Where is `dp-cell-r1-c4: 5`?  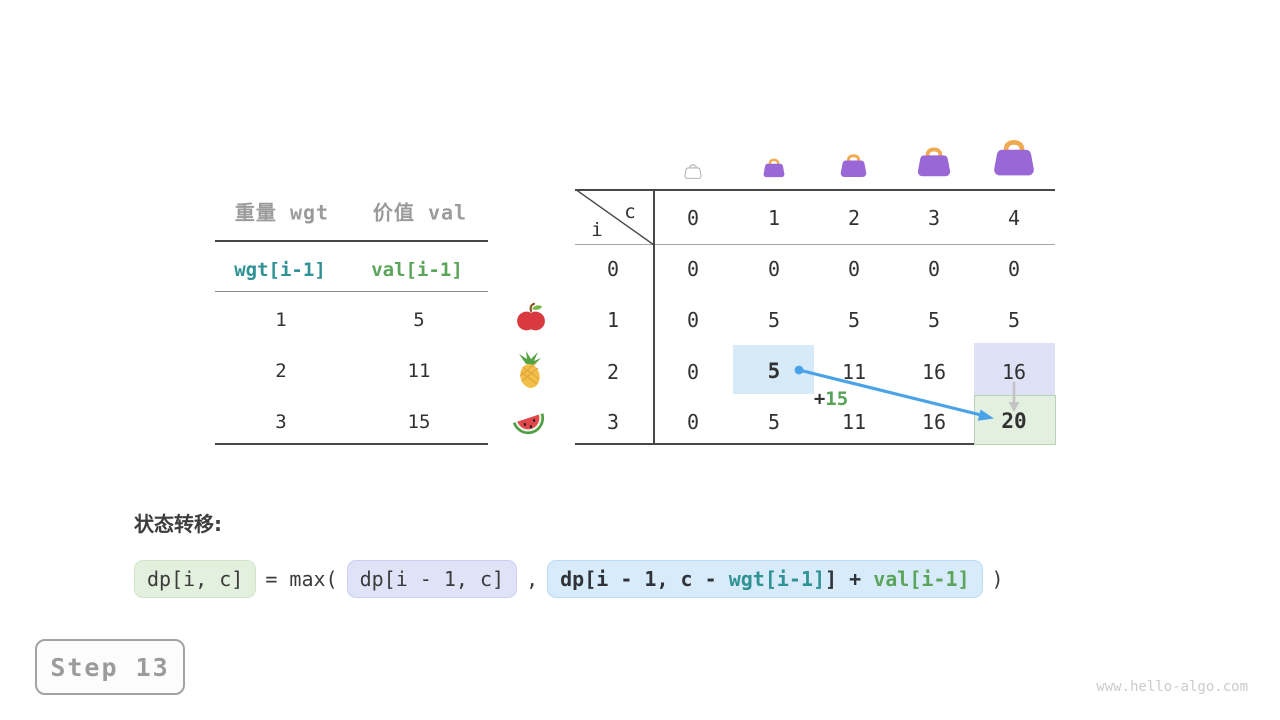 dp-cell-r1-c4: 5 is located at coordinates (1014, 320).